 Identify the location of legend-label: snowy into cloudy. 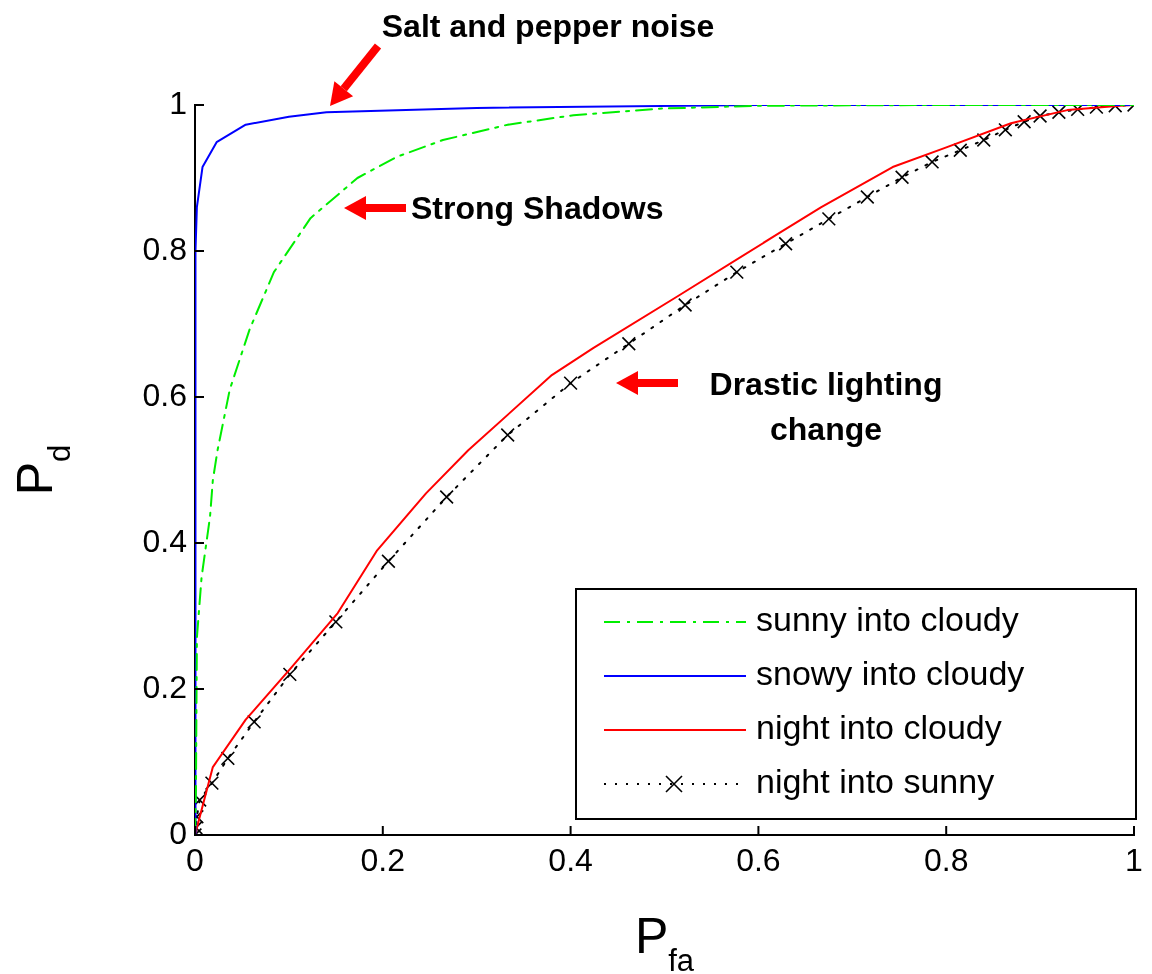
(890, 673).